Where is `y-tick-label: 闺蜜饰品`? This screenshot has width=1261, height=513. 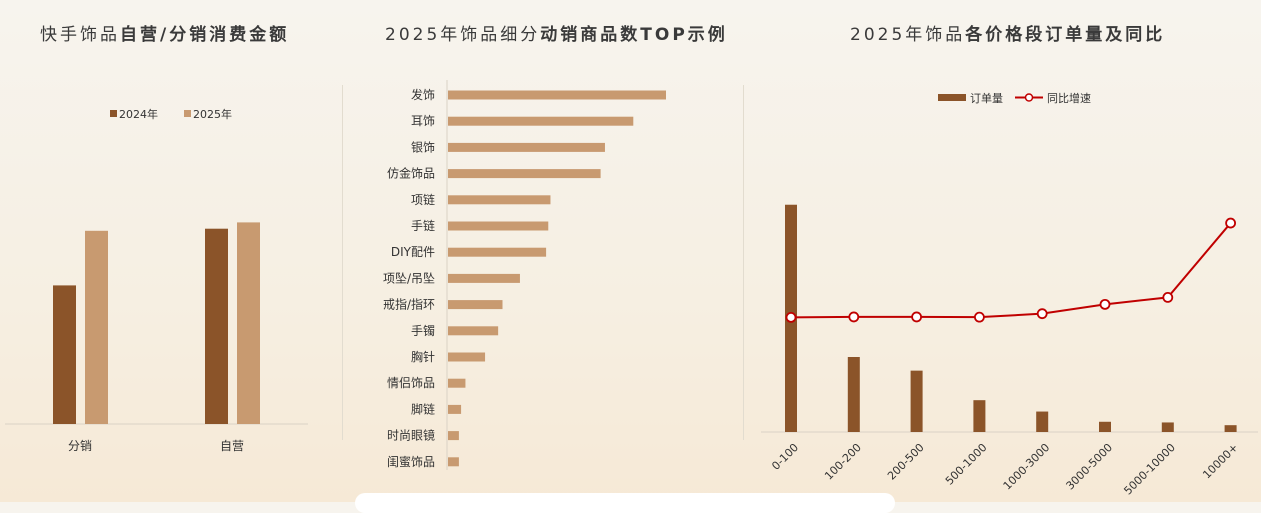
y-tick-label: 闺蜜饰品 is located at coordinates (411, 461).